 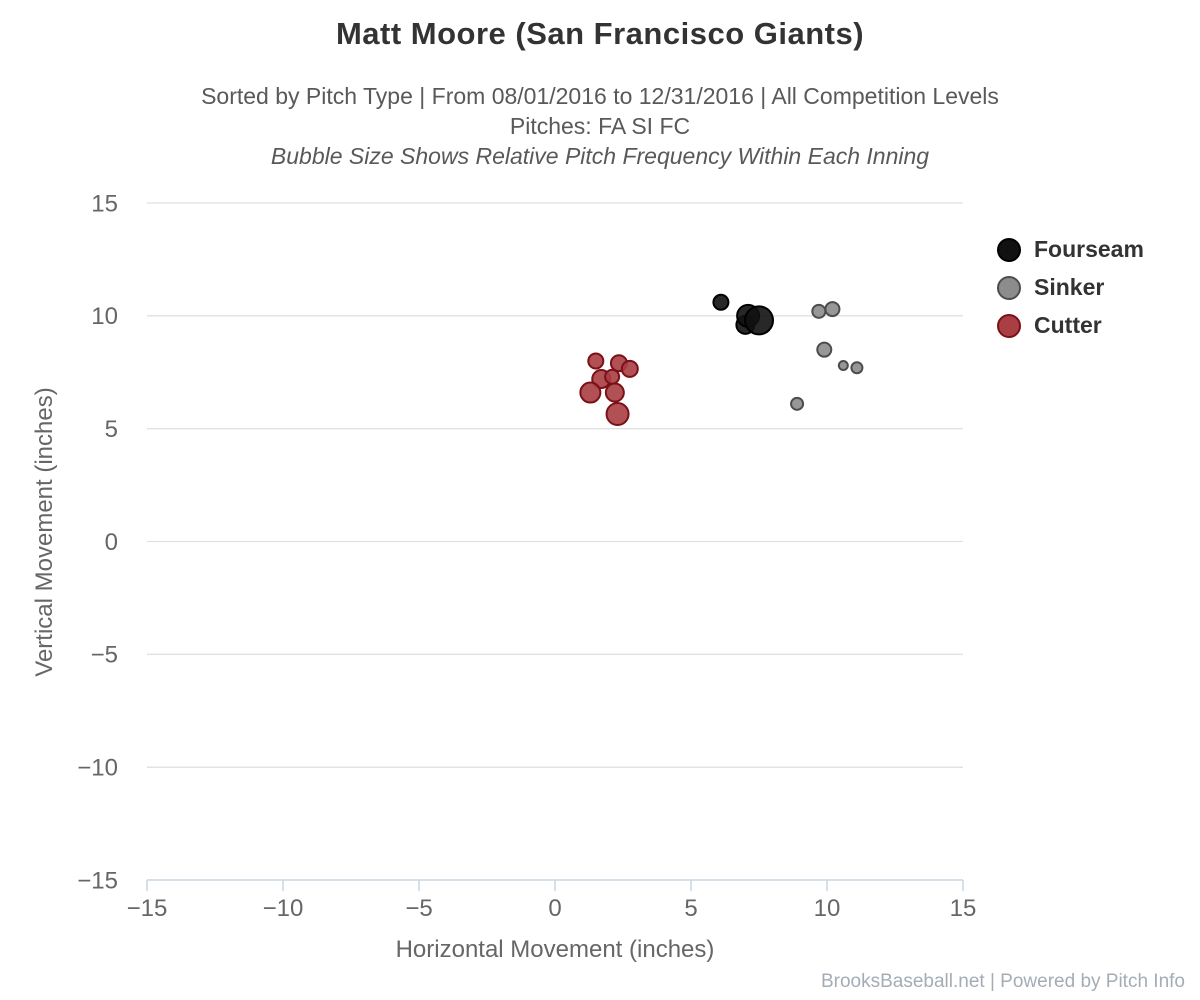 I want to click on y-tick-label-5: 5, so click(x=111, y=429).